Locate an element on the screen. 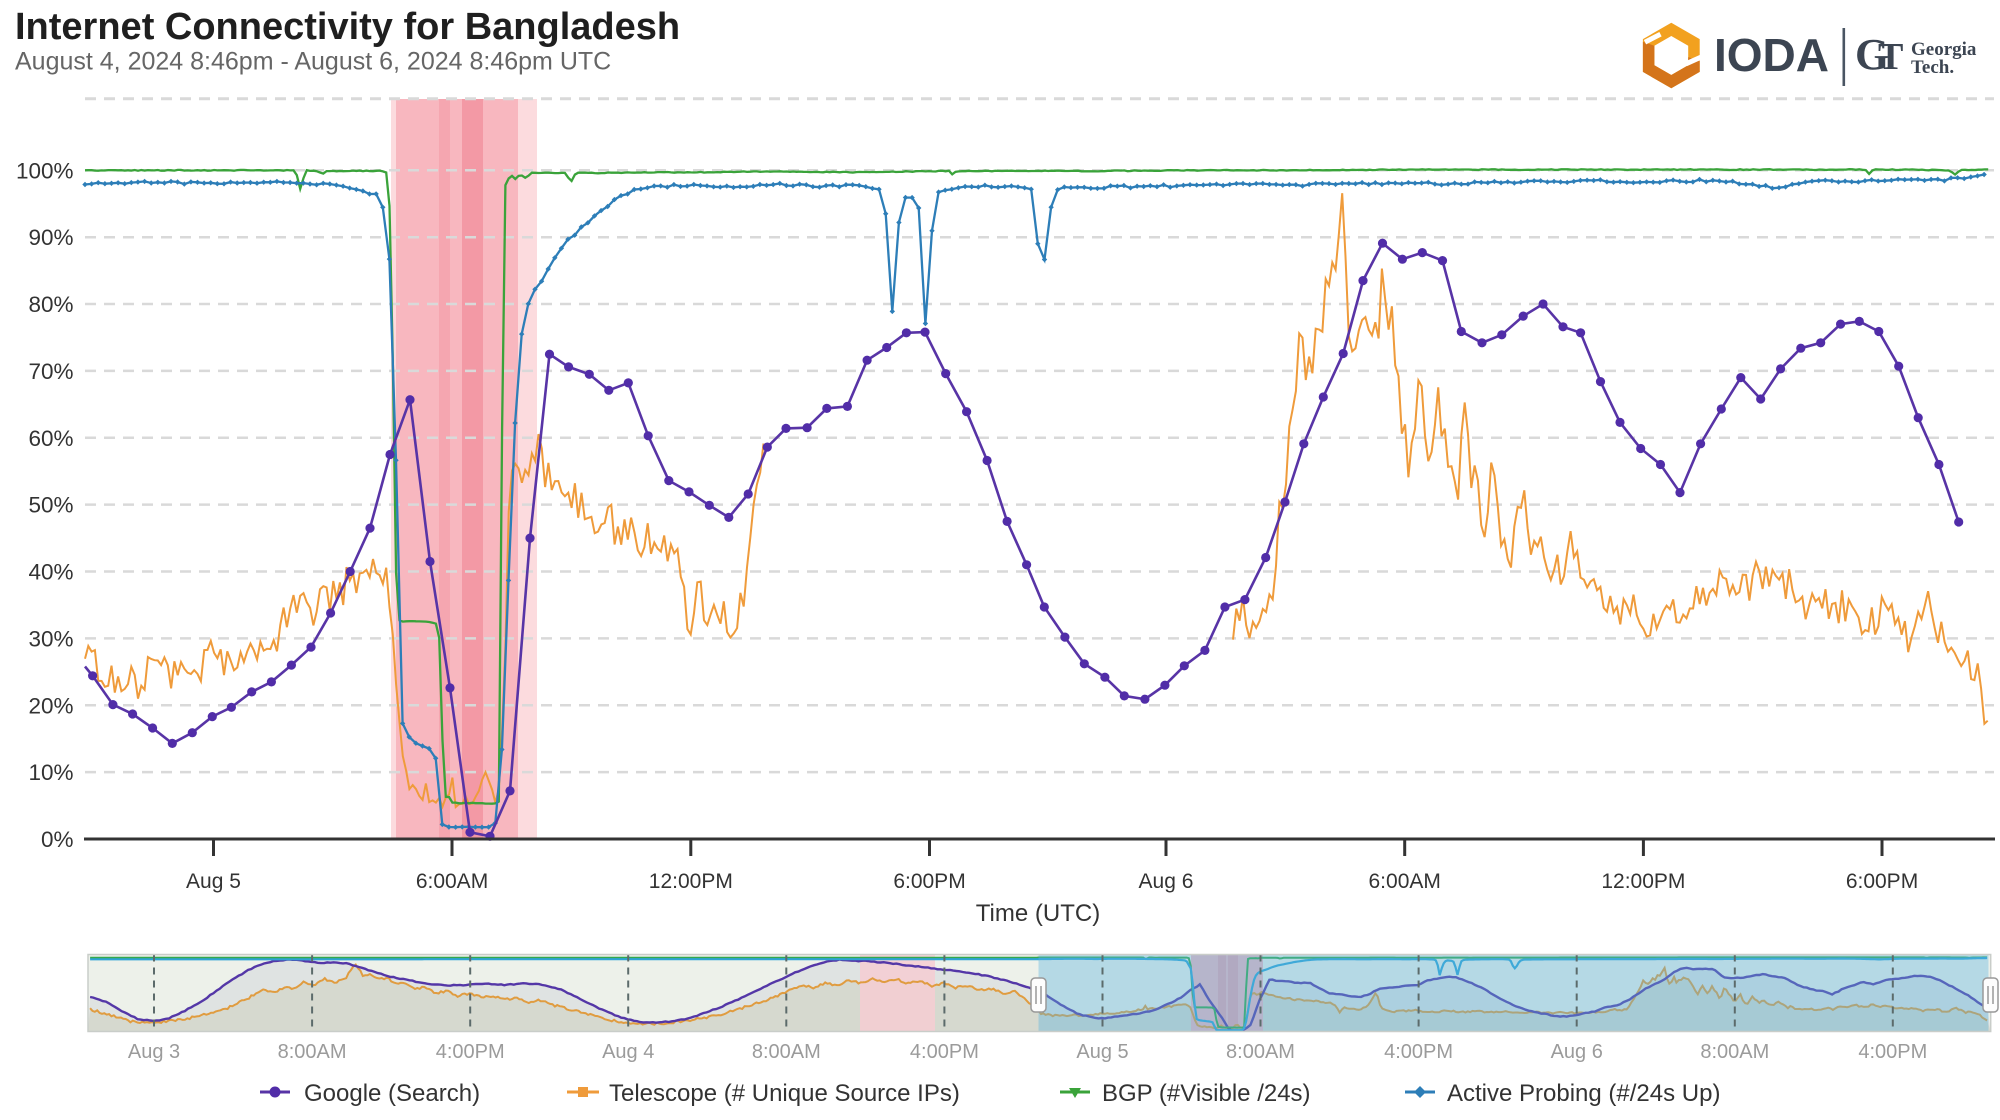 This screenshot has width=2000, height=1120. svg-text: 10% is located at coordinates (50, 772).